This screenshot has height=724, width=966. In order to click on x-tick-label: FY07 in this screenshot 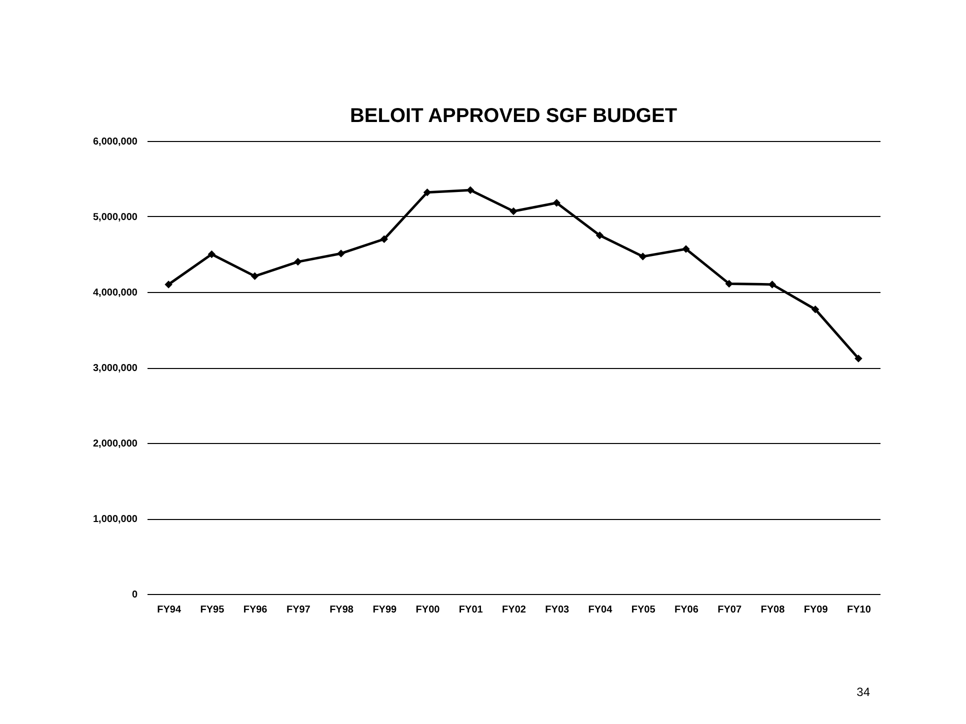, I will do `click(730, 610)`.